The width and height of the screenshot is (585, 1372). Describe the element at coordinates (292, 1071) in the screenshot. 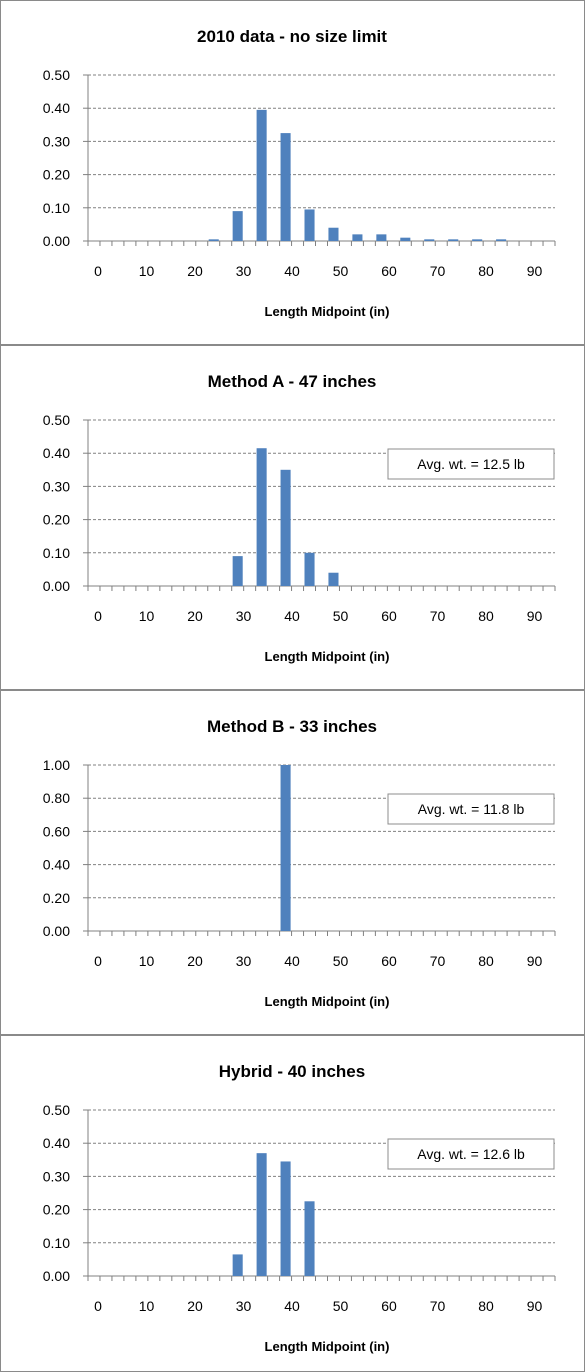

I see `chart-title: Hybrid - 40 inches` at that location.